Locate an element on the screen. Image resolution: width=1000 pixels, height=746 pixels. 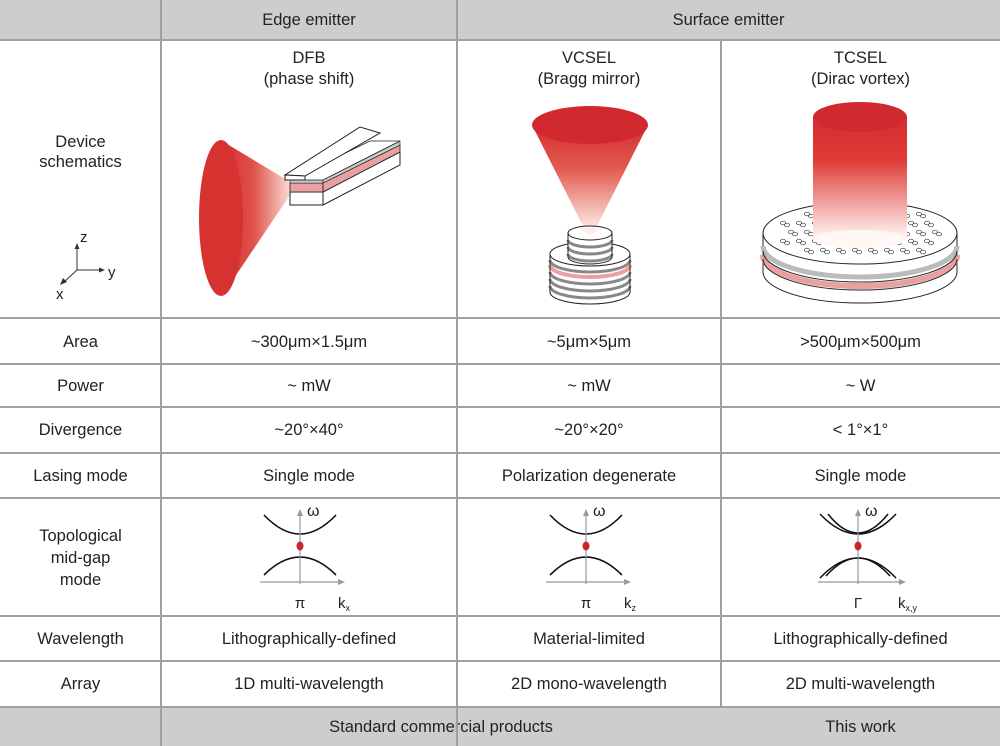
dfb-lasing: Single mode is located at coordinates (309, 475).